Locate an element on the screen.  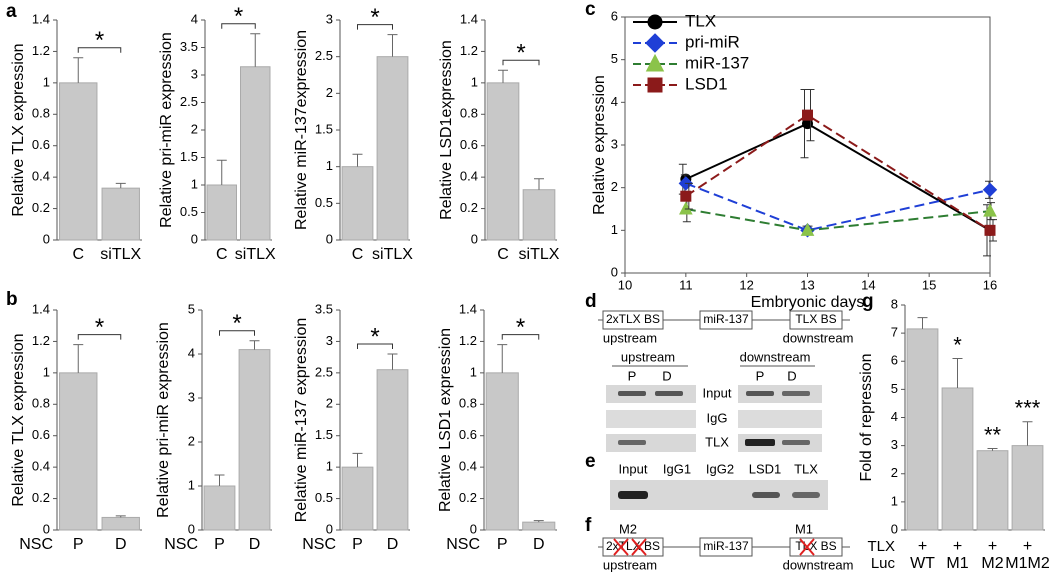
lane-label: Input is located at coordinates (633, 468).